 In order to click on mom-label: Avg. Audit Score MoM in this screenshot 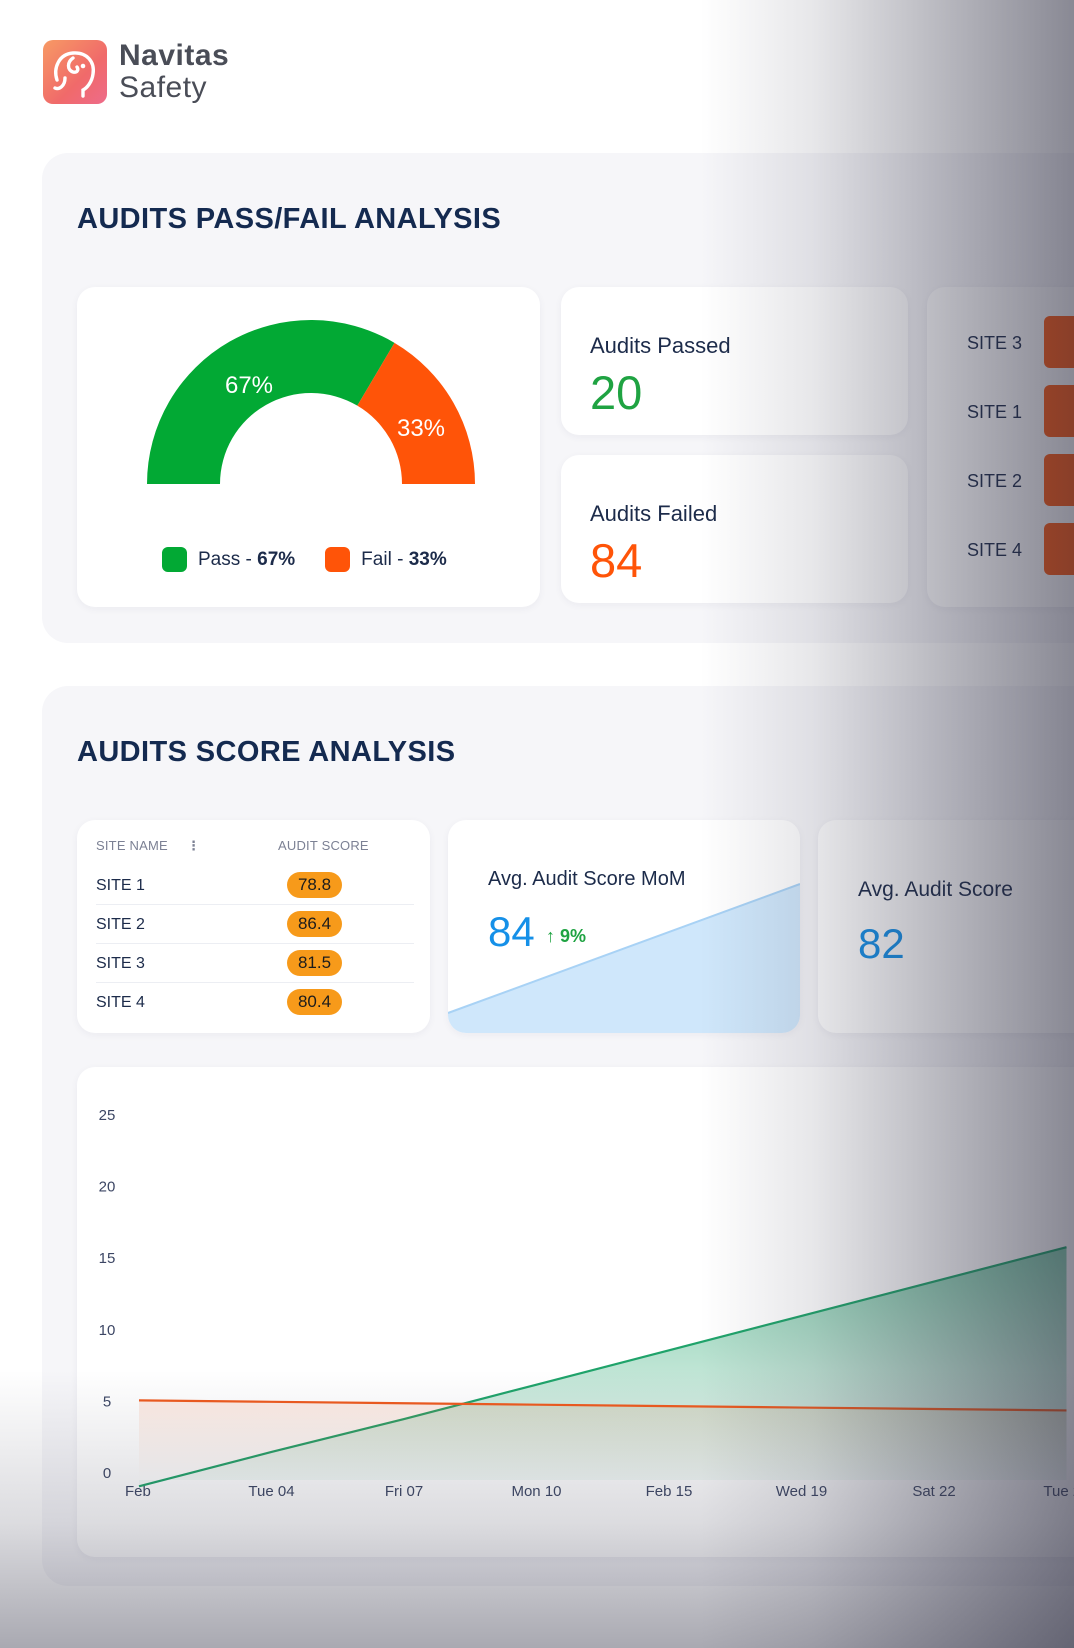, I will do `click(587, 879)`.